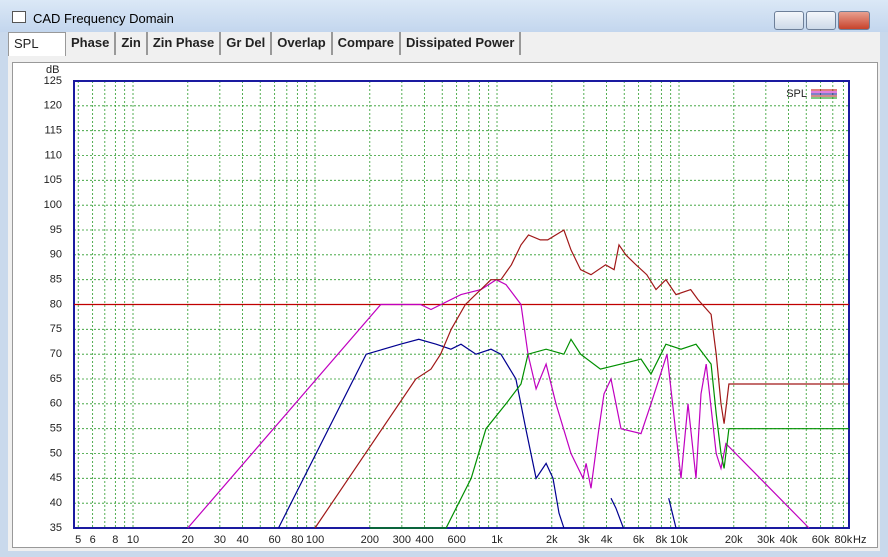 This screenshot has height=557, width=888. What do you see at coordinates (103, 18) in the screenshot?
I see `window-title: CAD Frequency Domain` at bounding box center [103, 18].